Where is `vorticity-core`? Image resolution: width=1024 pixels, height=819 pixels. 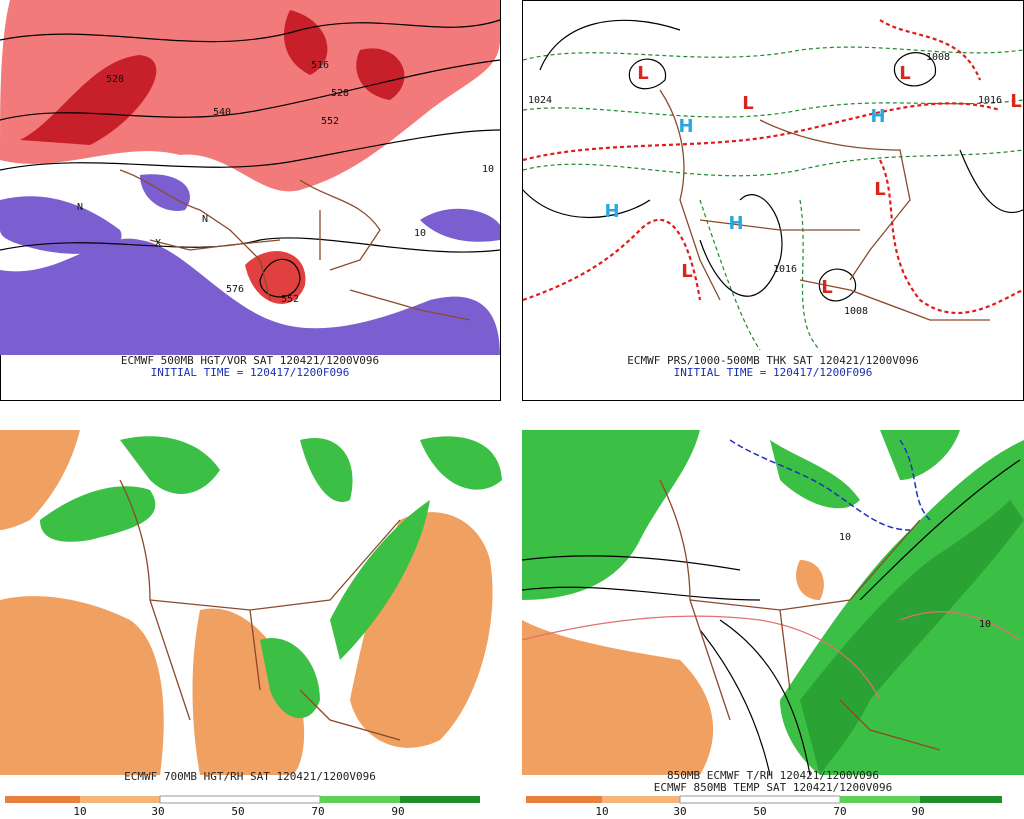 vorticity-core is located at coordinates (212, 77).